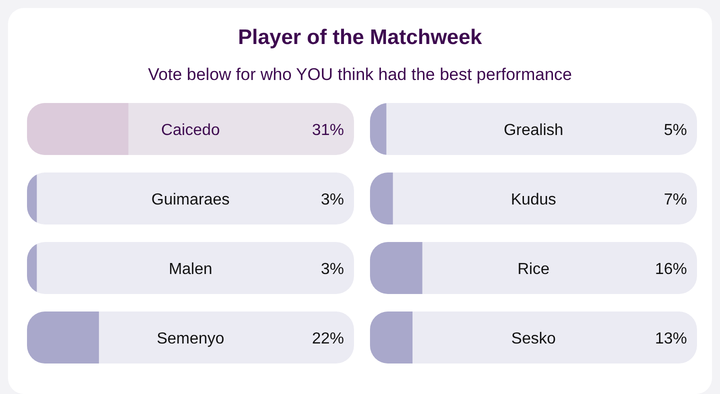 Image resolution: width=720 pixels, height=394 pixels. I want to click on chart-subtitle: Vote below for who YOU think had the best performance, so click(360, 74).